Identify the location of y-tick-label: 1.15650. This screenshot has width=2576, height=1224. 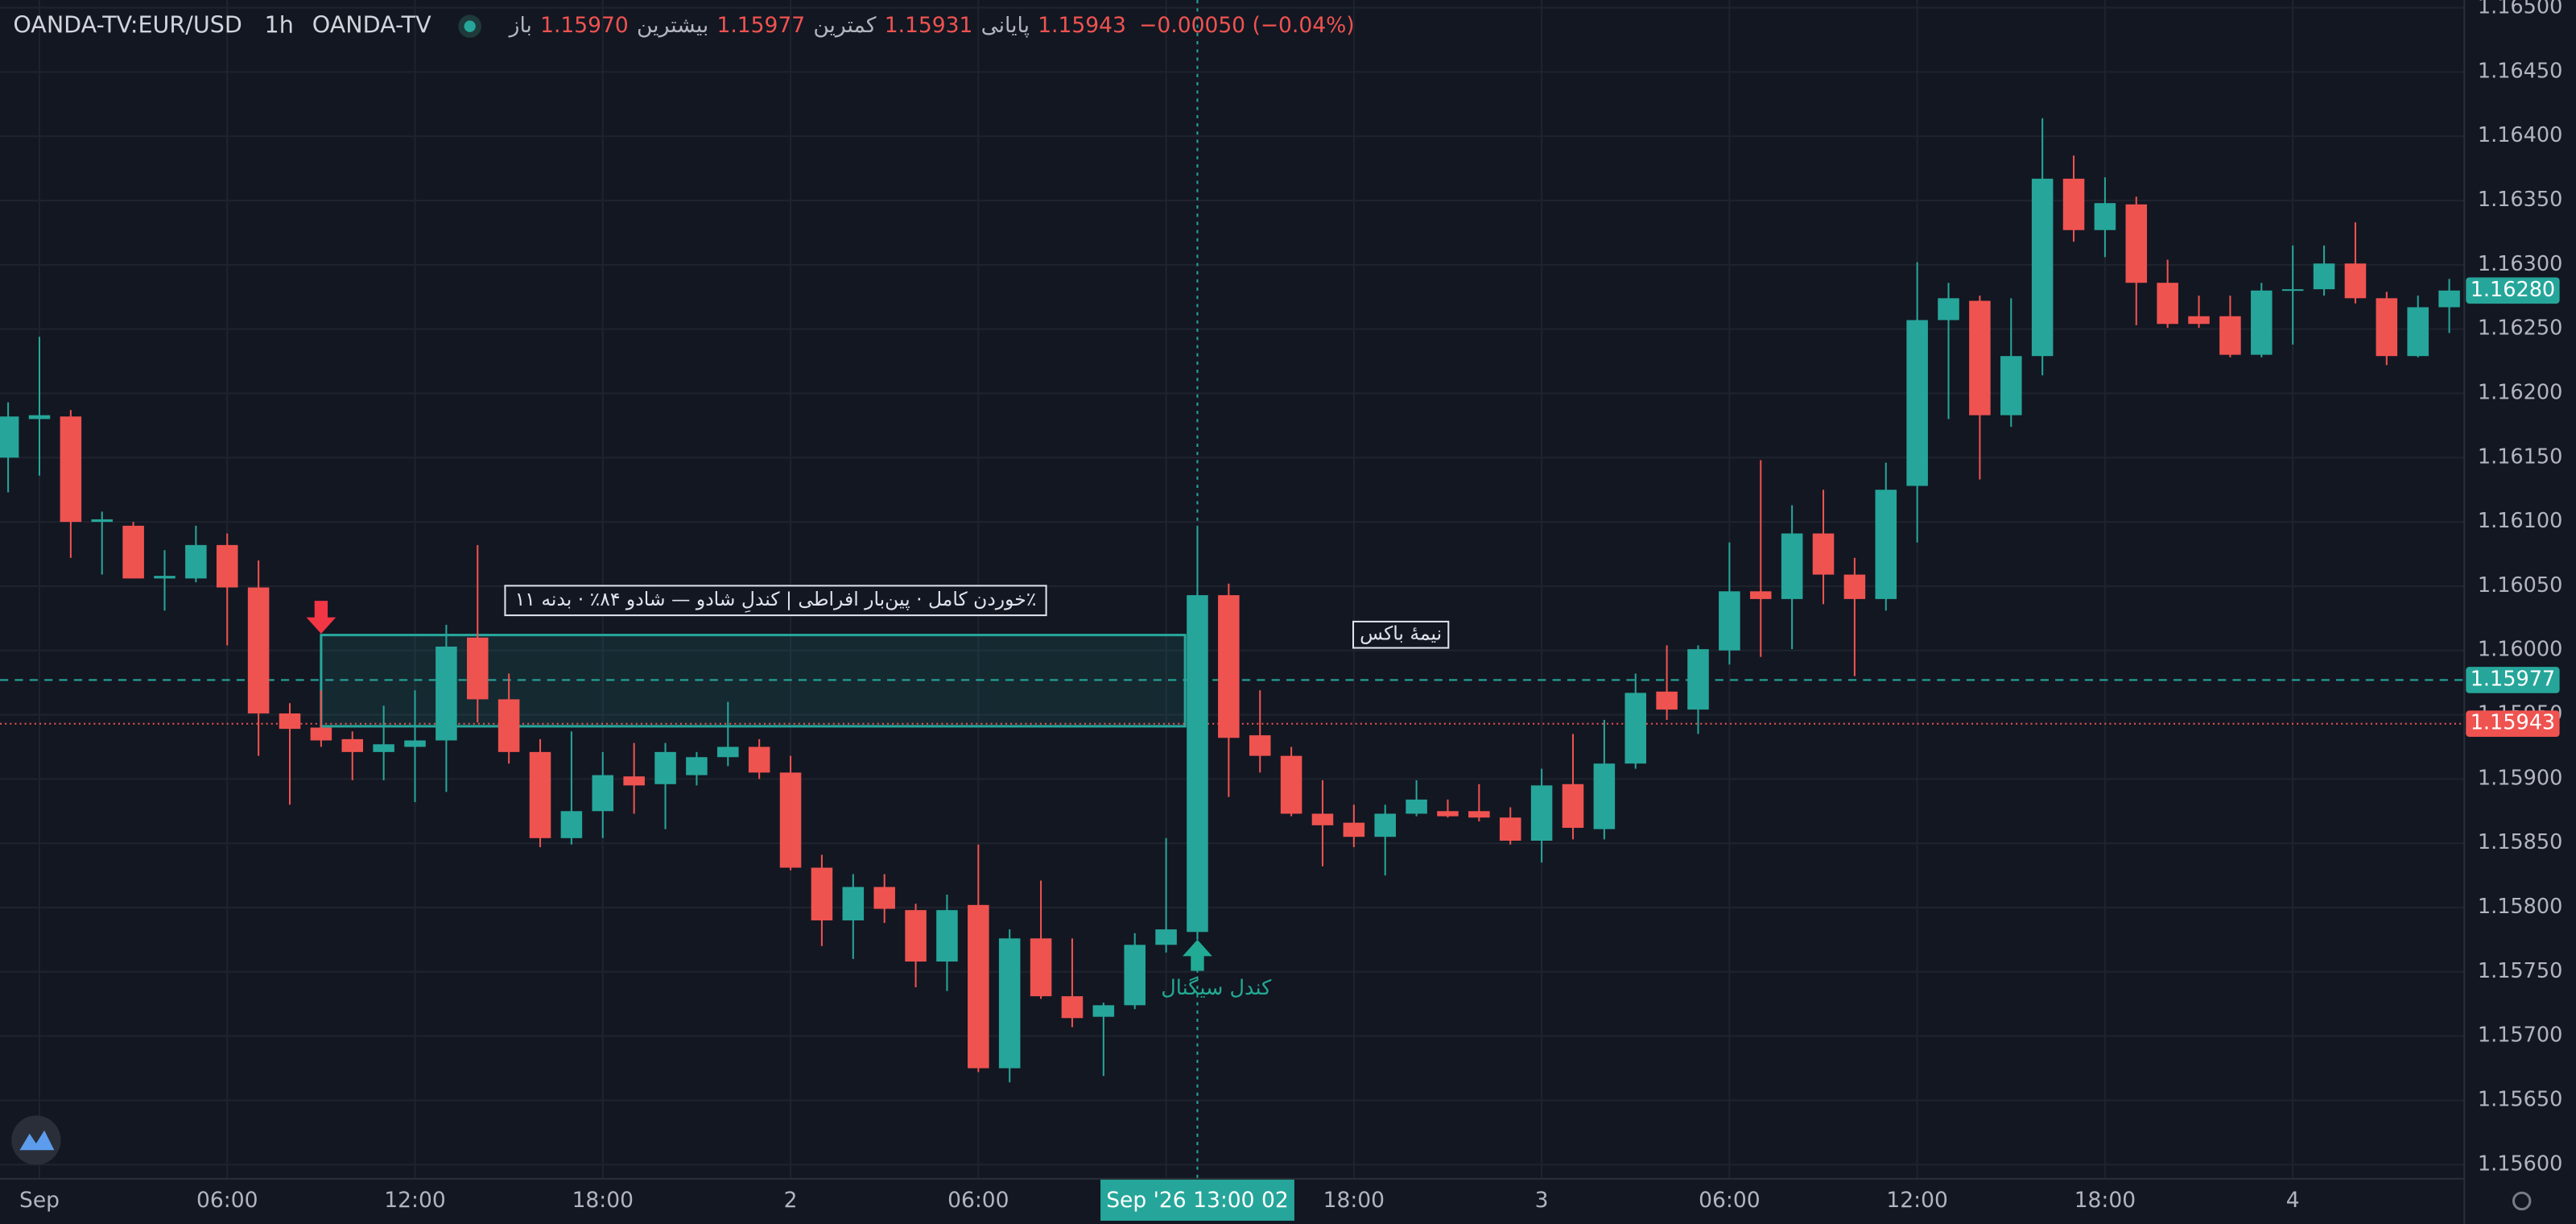
(2520, 1099).